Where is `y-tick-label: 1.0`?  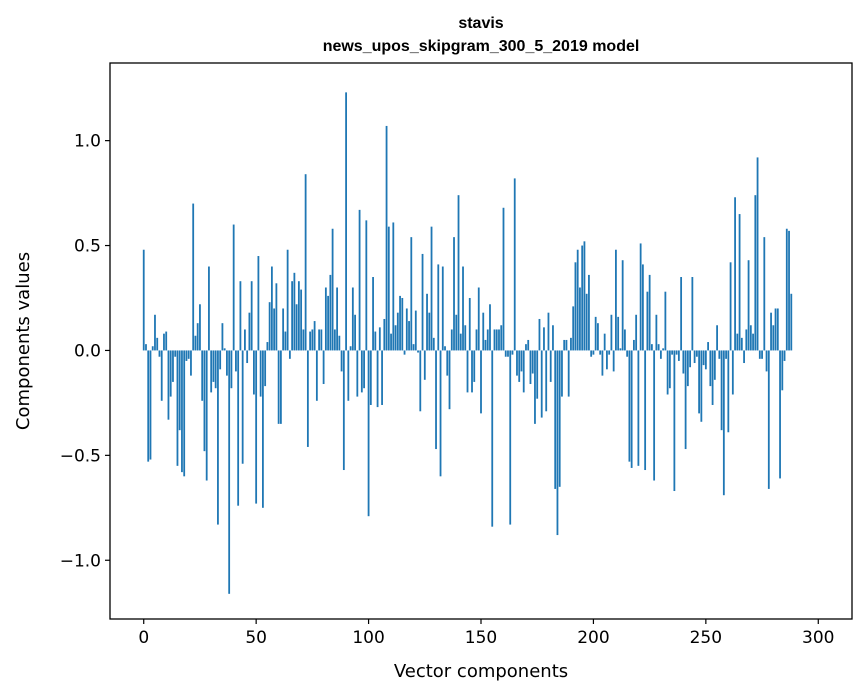
y-tick-label: 1.0 is located at coordinates (87, 142).